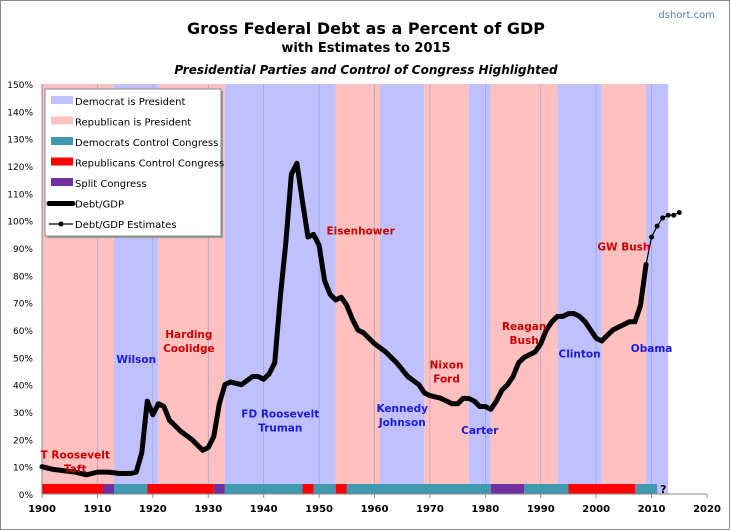 Image resolution: width=730 pixels, height=530 pixels. What do you see at coordinates (541, 509) in the screenshot?
I see `x-tick-label: 1990` at bounding box center [541, 509].